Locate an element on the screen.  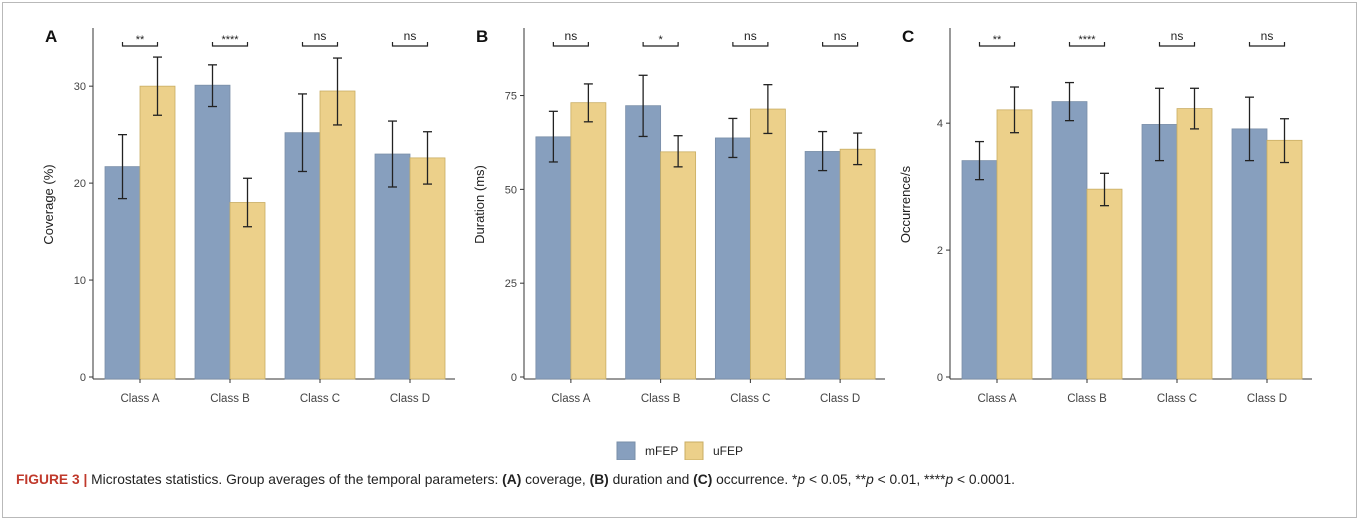
legend-swatch-mfep is located at coordinates (626, 450).